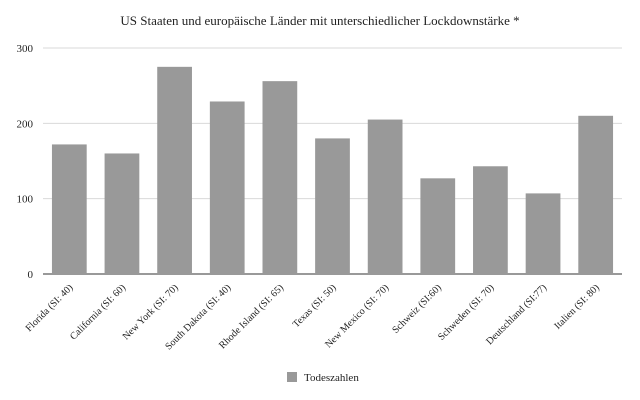 This screenshot has height=400, width=640. What do you see at coordinates (417, 309) in the screenshot?
I see `x-tick-label: Schweiz (SI:60)` at bounding box center [417, 309].